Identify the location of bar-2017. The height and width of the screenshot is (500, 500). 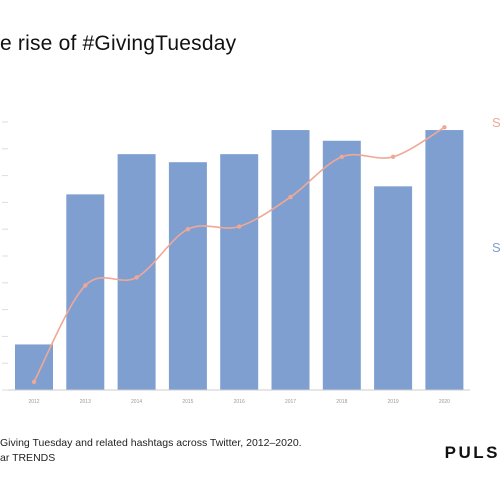
(290, 260).